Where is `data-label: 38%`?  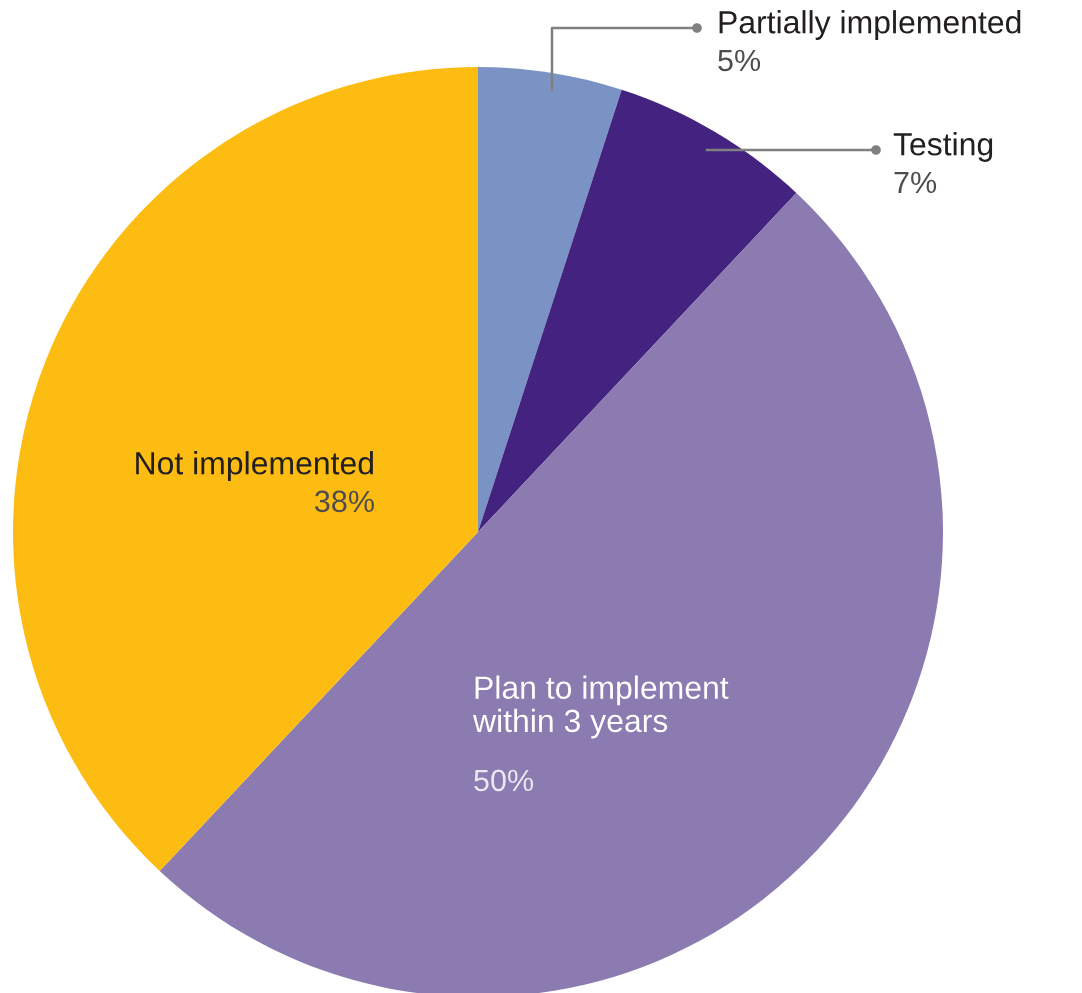
data-label: 38% is located at coordinates (344, 501).